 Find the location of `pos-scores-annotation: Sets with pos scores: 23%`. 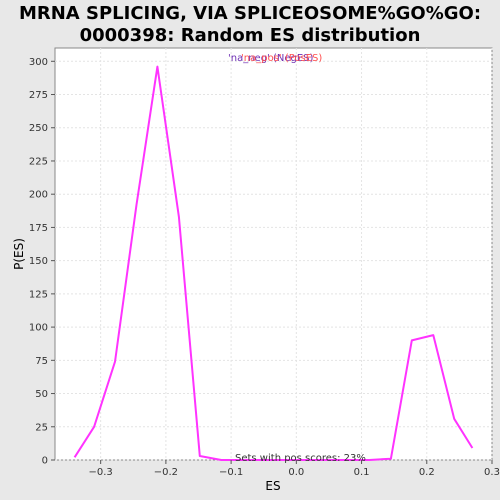

pos-scores-annotation: Sets with pos scores: 23% is located at coordinates (300, 458).